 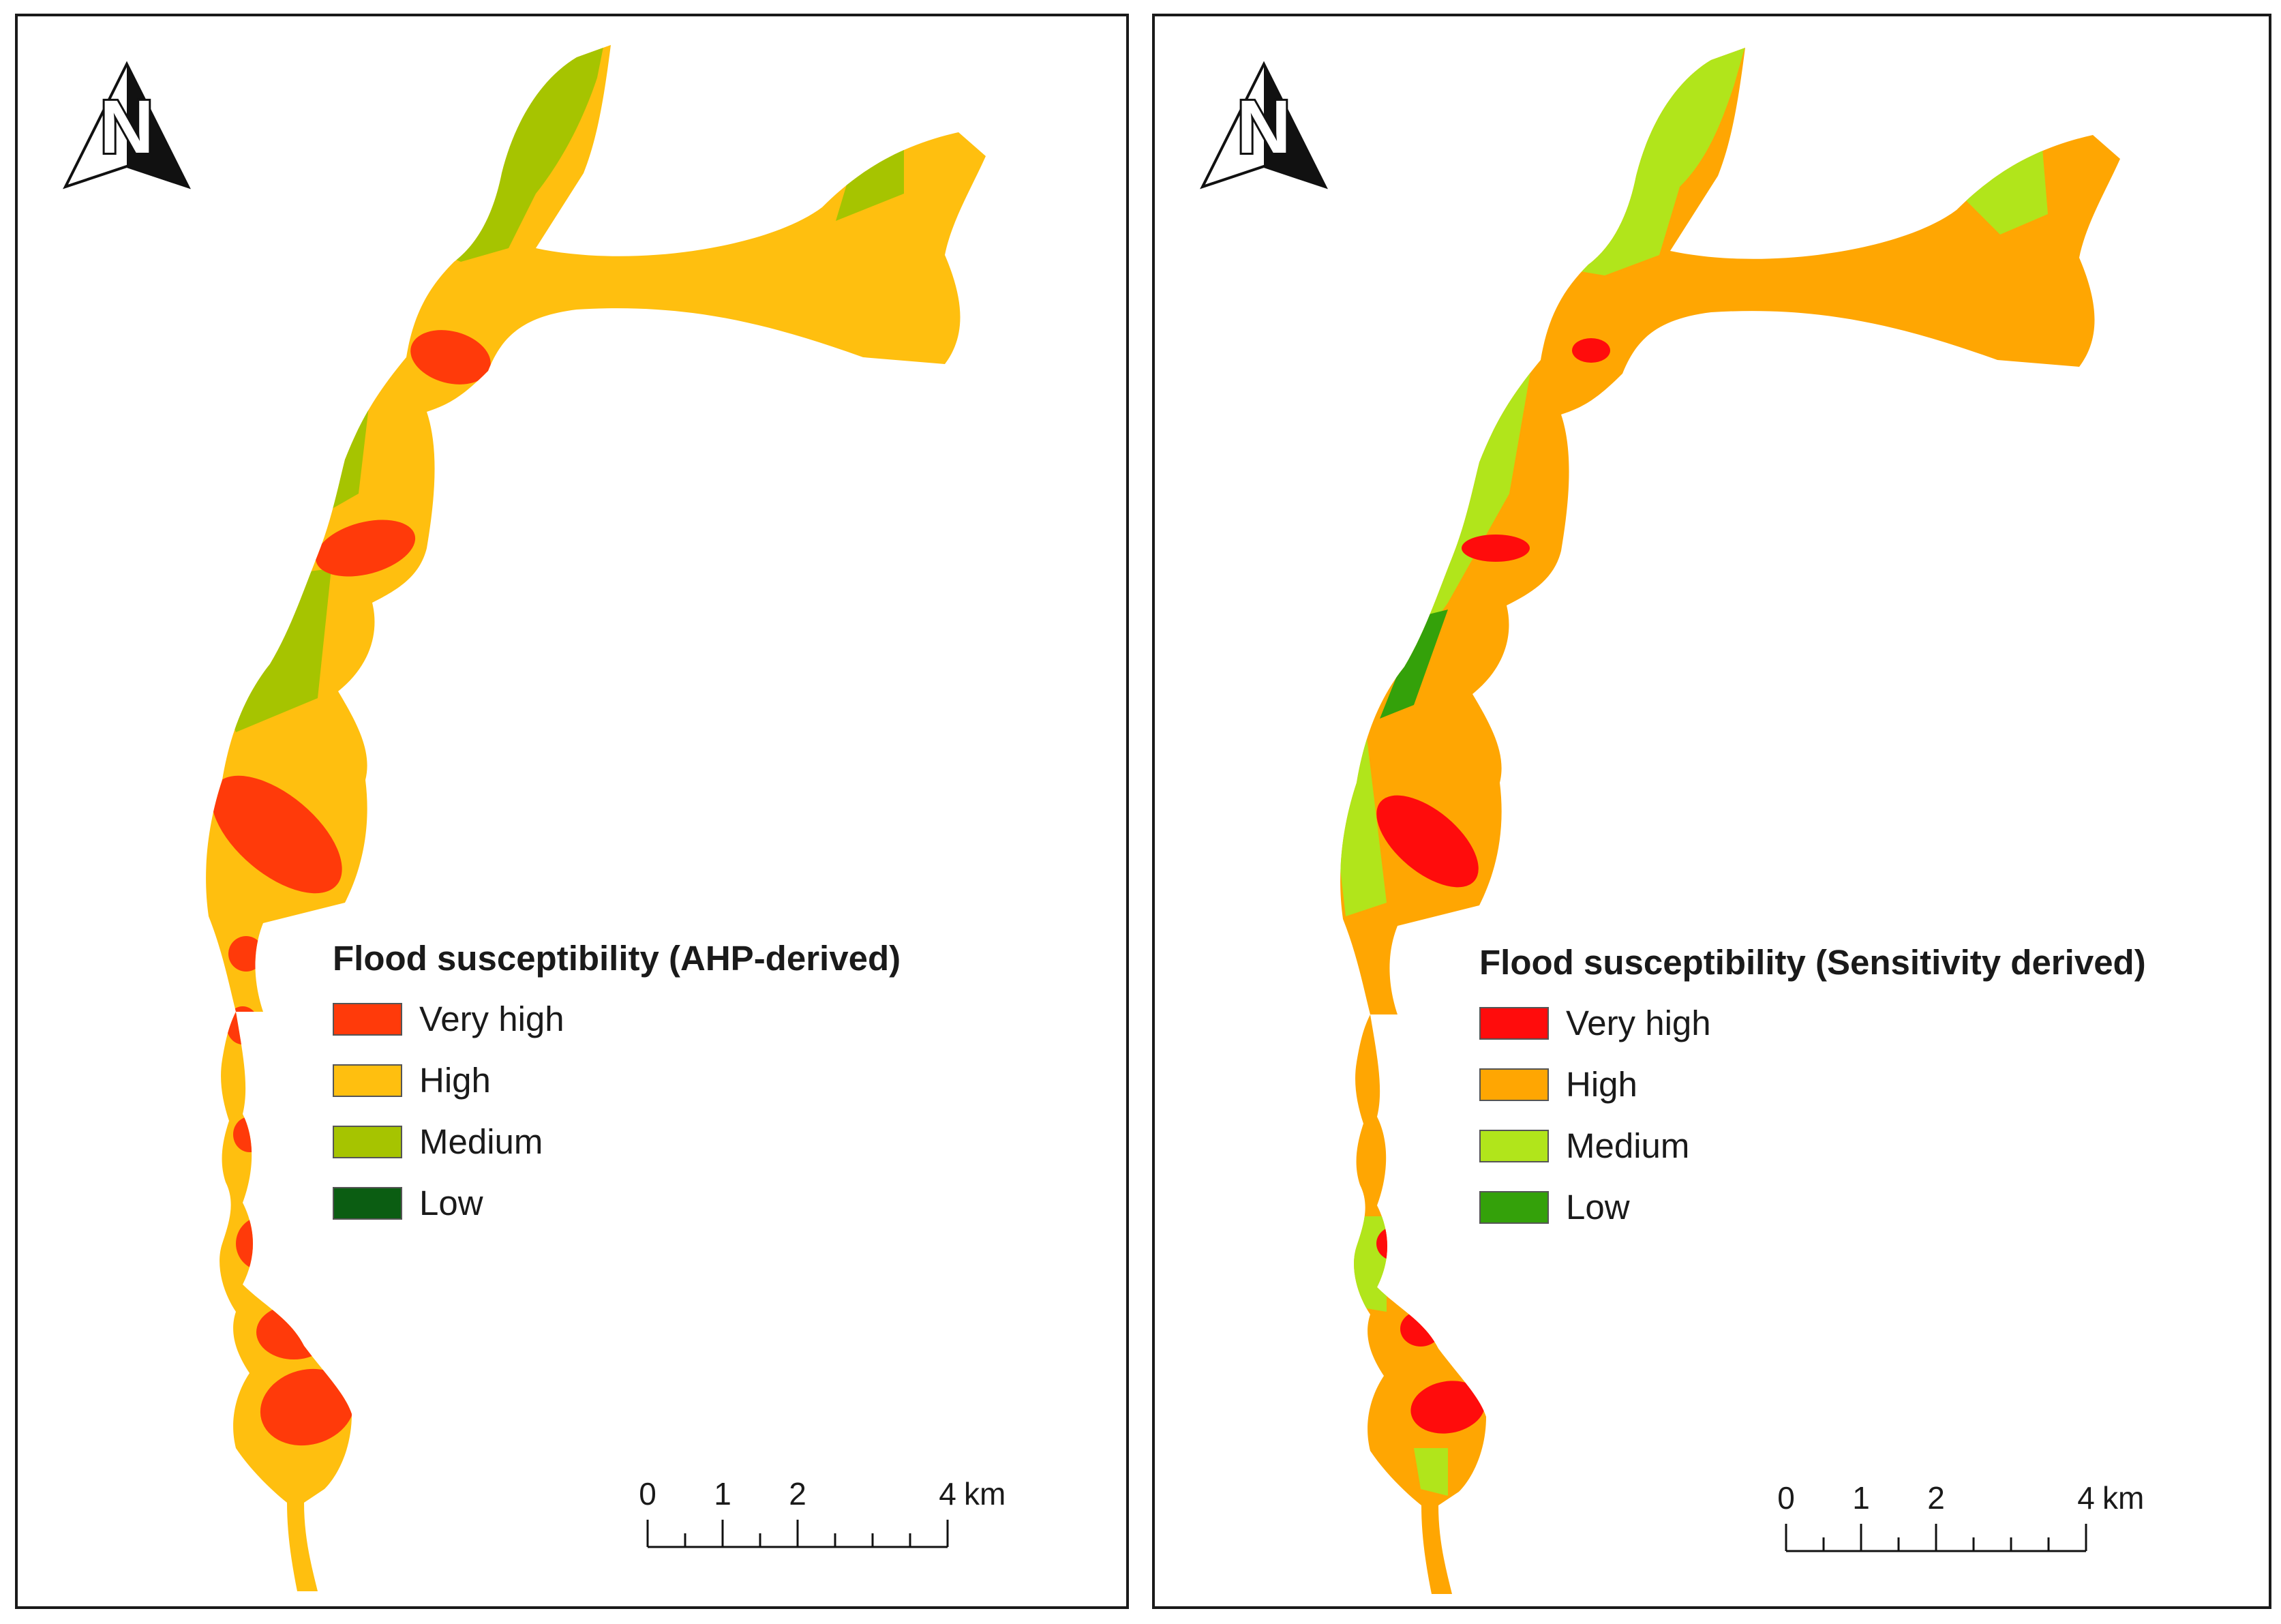 I want to click on scale-bar-ahp: 0 1 2 4 km, so click(x=822, y=1516).